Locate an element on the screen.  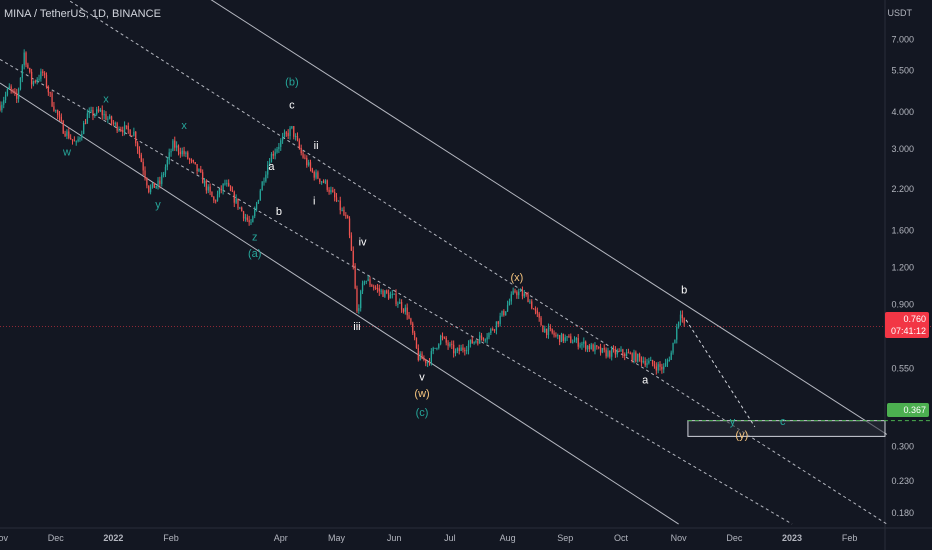
wave-label: i is located at coordinates (314, 202).